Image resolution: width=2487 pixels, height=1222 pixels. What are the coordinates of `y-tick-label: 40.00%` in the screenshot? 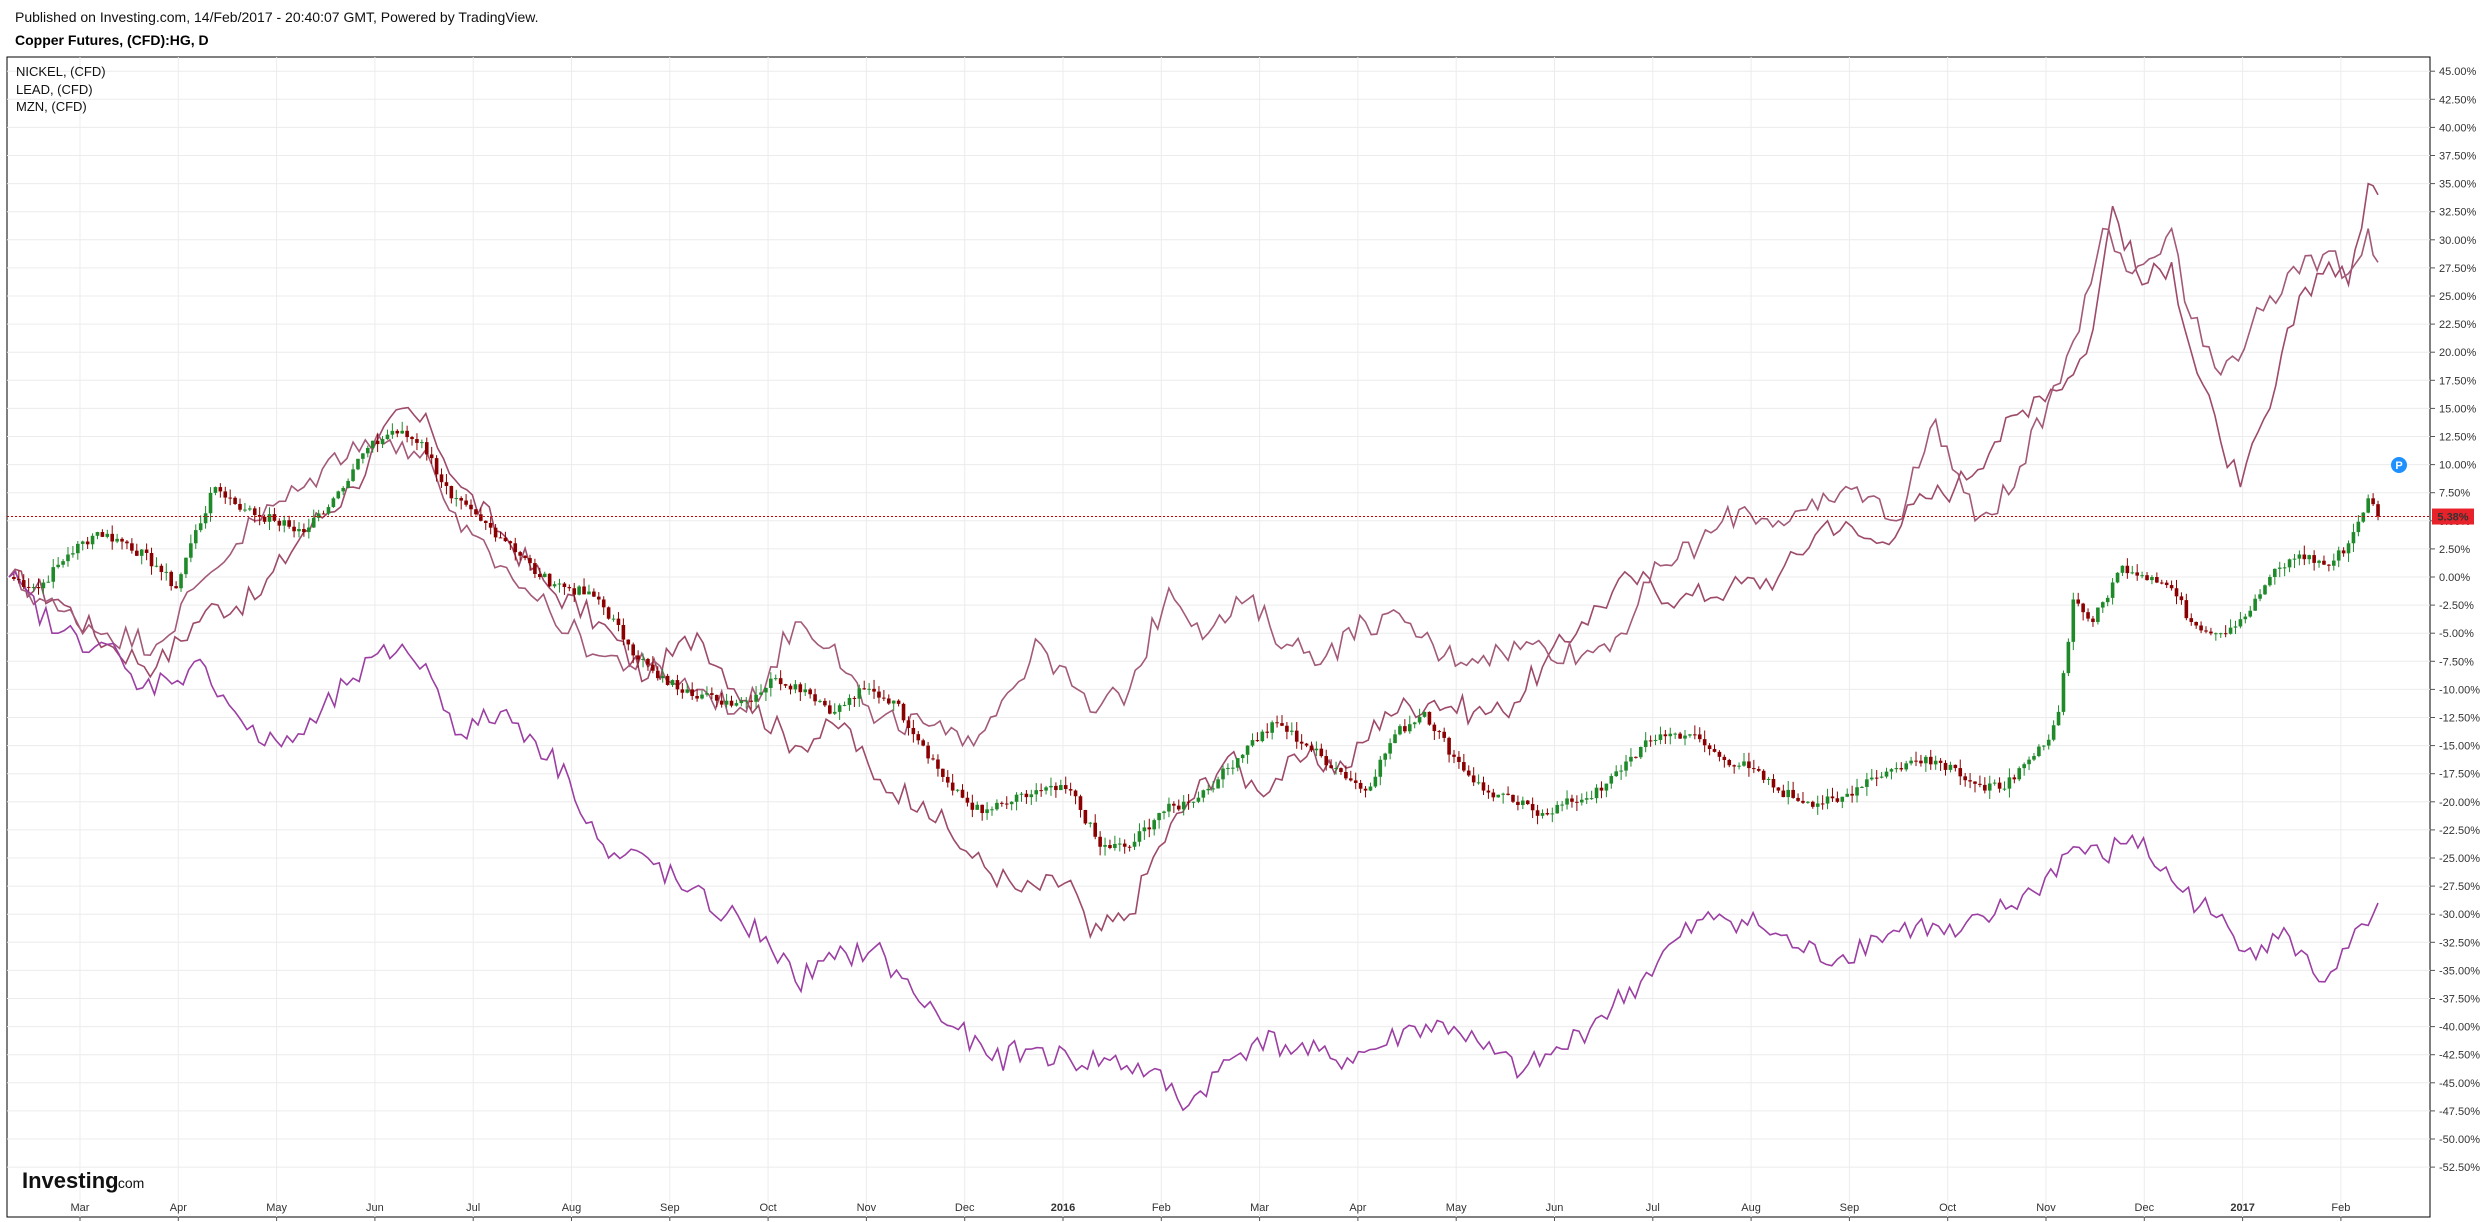 It's located at (2458, 128).